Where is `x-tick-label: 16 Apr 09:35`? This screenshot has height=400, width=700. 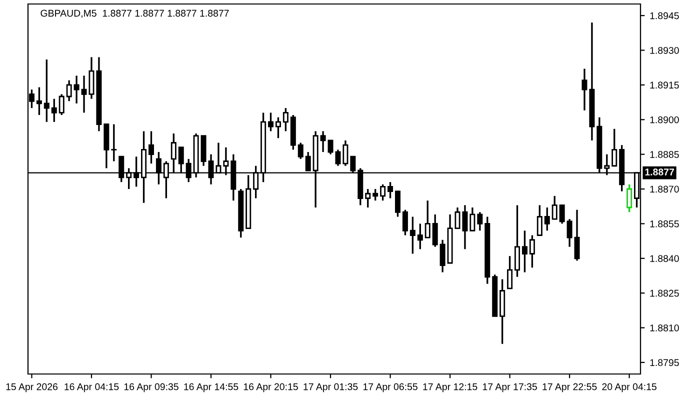 x-tick-label: 16 Apr 09:35 is located at coordinates (151, 387).